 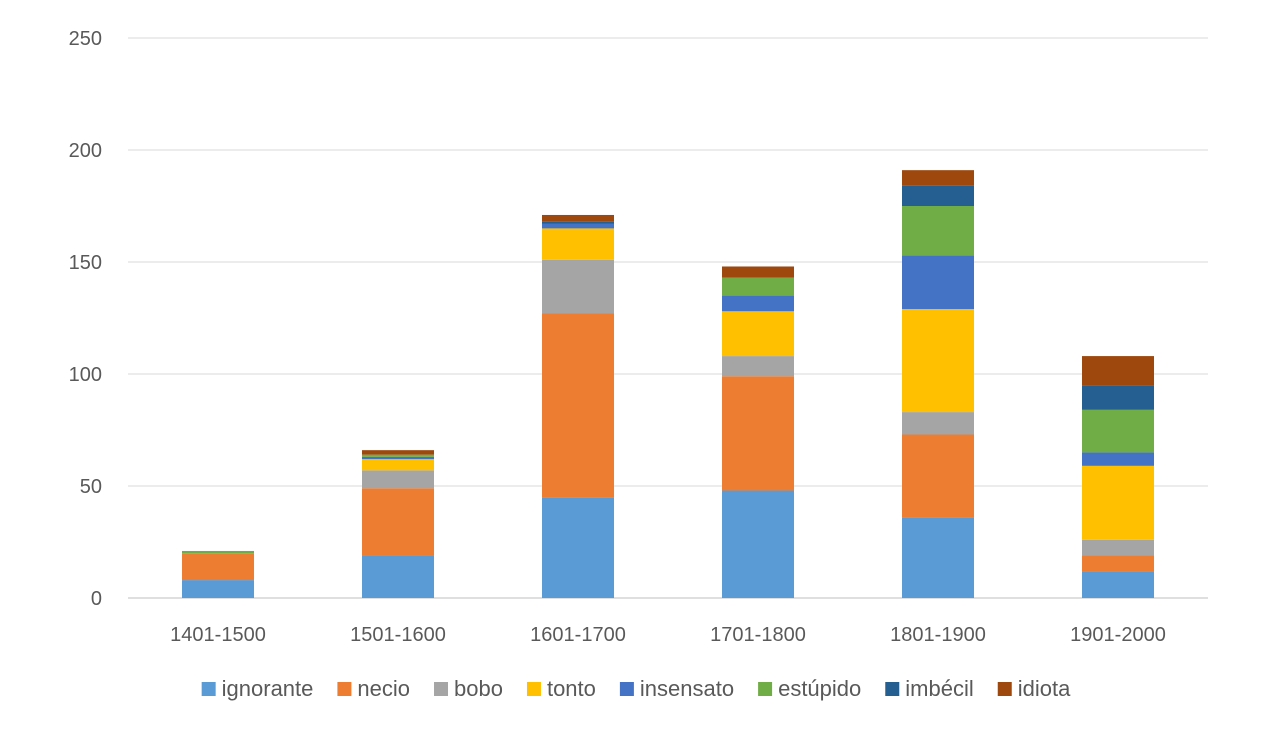 I want to click on y-tick-label: 150, so click(x=85, y=263).